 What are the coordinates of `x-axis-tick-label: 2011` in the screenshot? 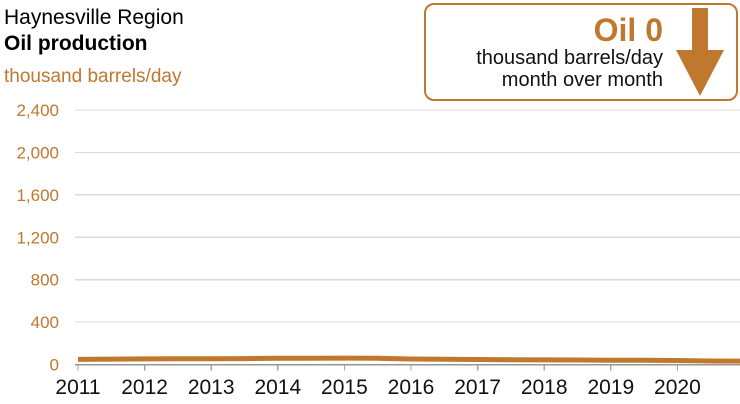 It's located at (77, 387).